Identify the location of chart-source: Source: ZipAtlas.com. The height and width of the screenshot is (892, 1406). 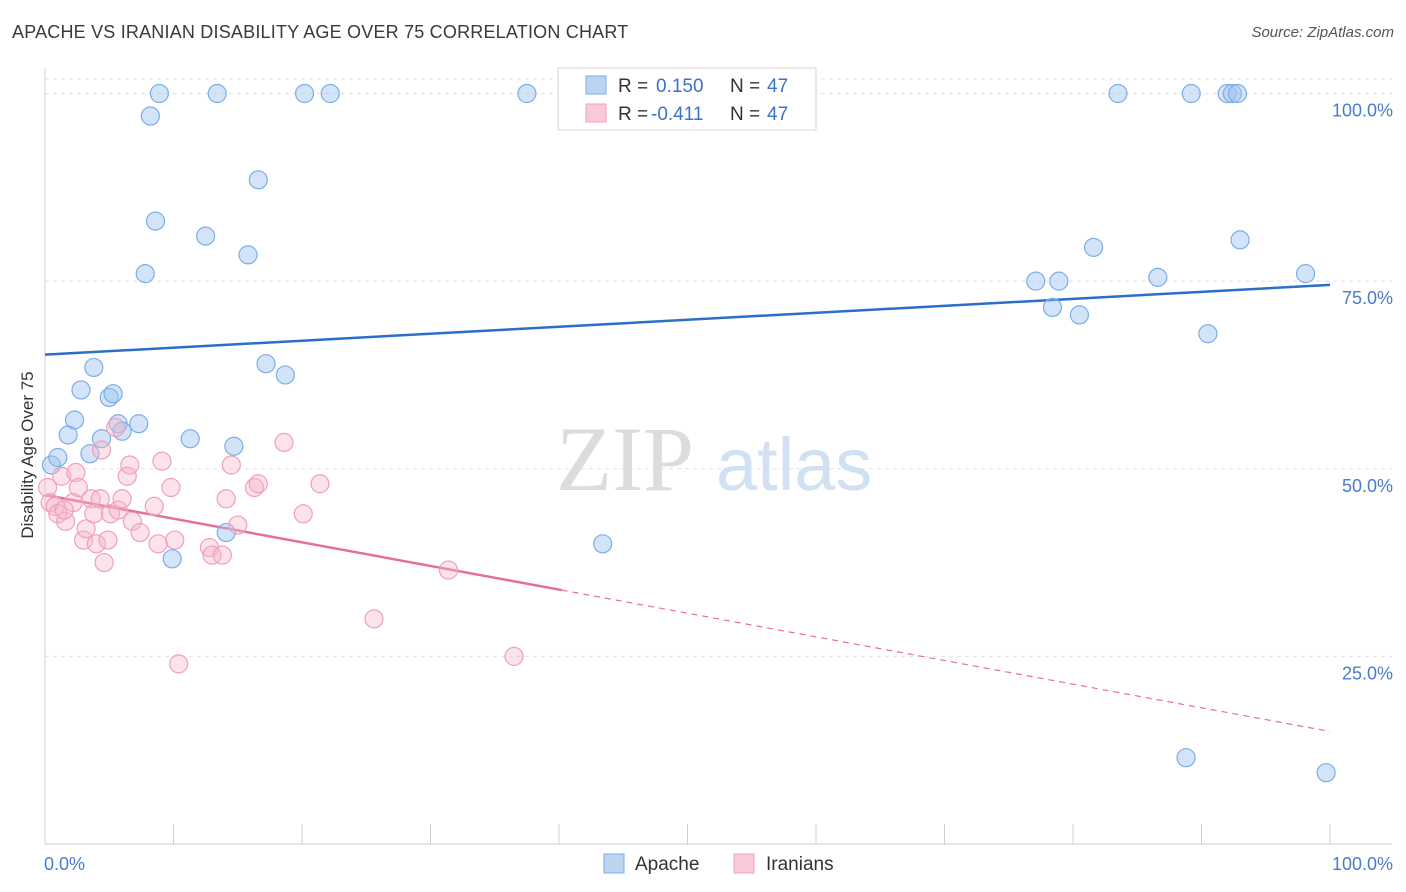
(1322, 32).